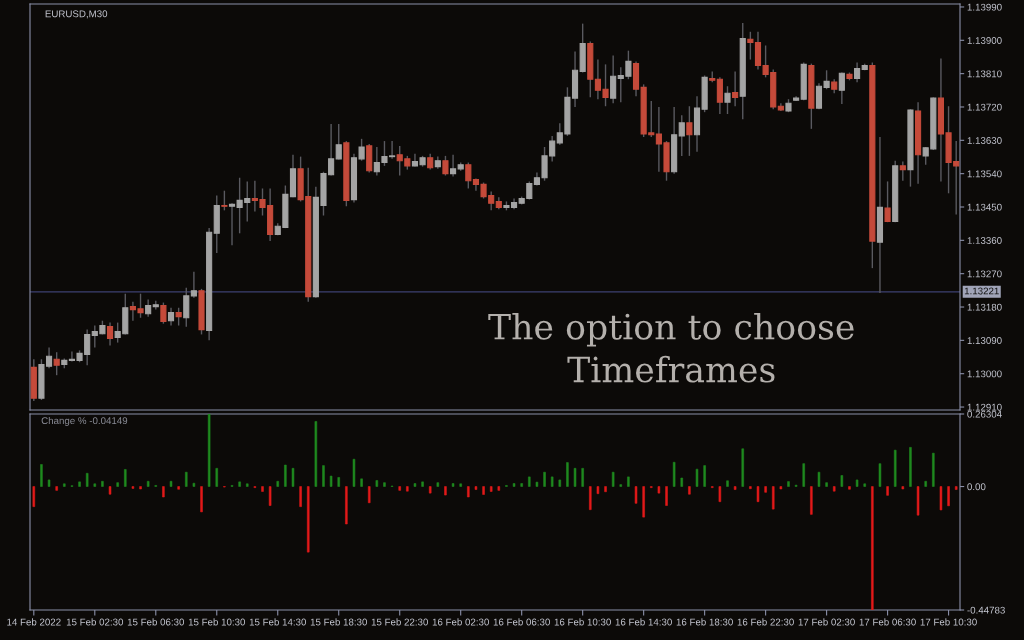 This screenshot has height=640, width=1024. Describe the element at coordinates (582, 622) in the screenshot. I see `x-tick-label: 16 Feb 10:30` at that location.